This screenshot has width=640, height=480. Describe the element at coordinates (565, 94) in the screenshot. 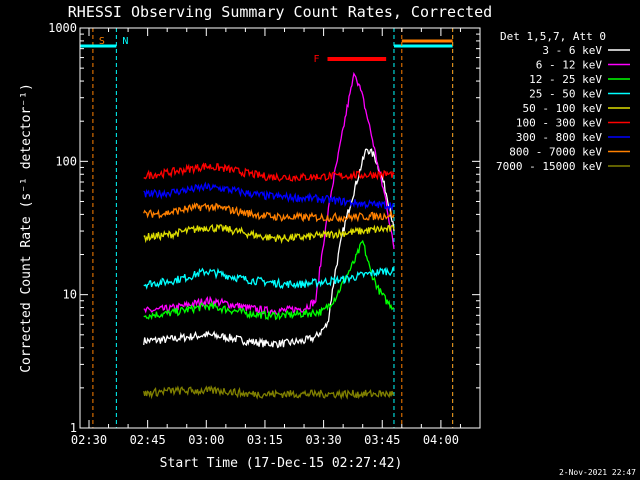

I see `legend-label: 25 - 50 keV` at that location.